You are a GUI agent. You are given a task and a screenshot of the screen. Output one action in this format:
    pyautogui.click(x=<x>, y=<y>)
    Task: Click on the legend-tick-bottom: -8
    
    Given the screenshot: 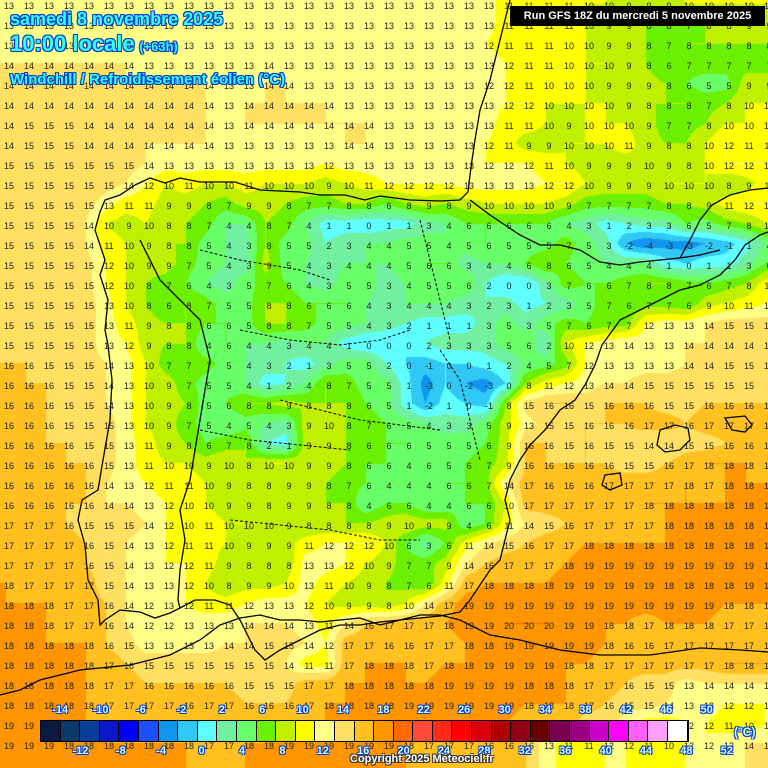 What is the action you would take?
    pyautogui.click(x=120, y=751)
    